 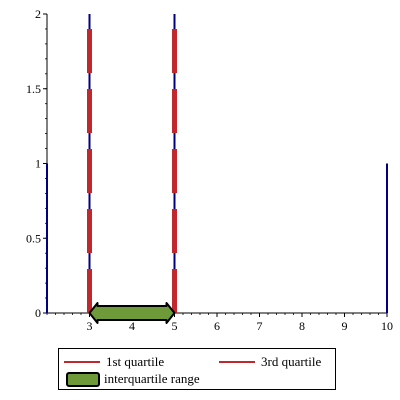 What do you see at coordinates (152, 378) in the screenshot?
I see `legend-label-iqr: interquartile range` at bounding box center [152, 378].